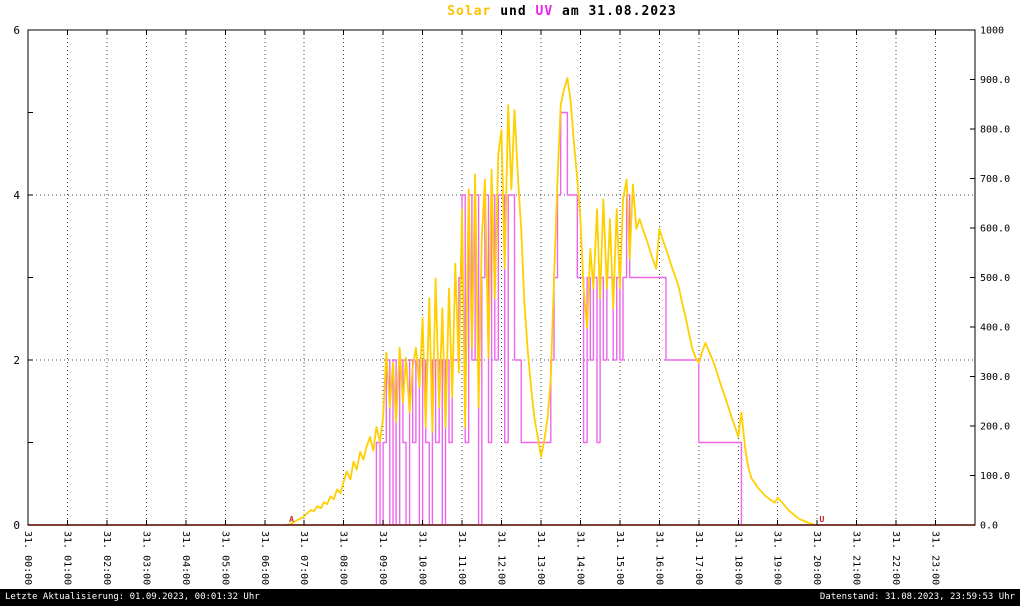 This screenshot has width=1020, height=606. What do you see at coordinates (995, 80) in the screenshot?
I see `y-right-label: 900.0` at bounding box center [995, 80].